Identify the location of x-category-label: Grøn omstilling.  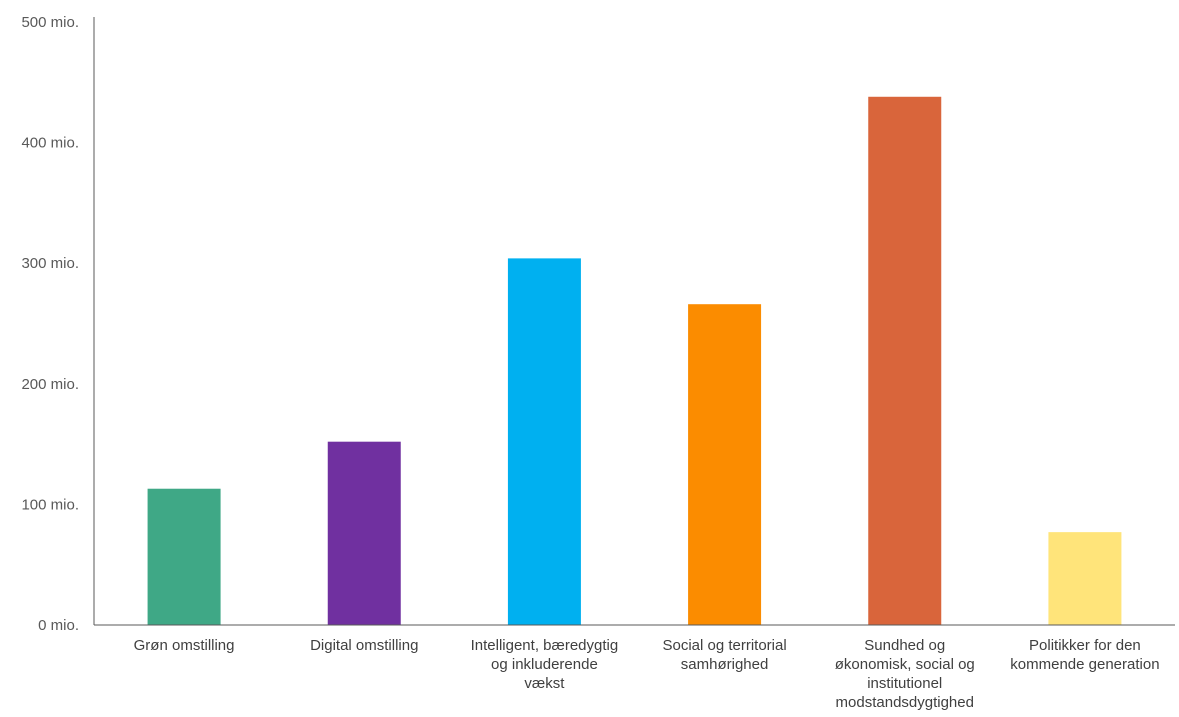
(184, 645).